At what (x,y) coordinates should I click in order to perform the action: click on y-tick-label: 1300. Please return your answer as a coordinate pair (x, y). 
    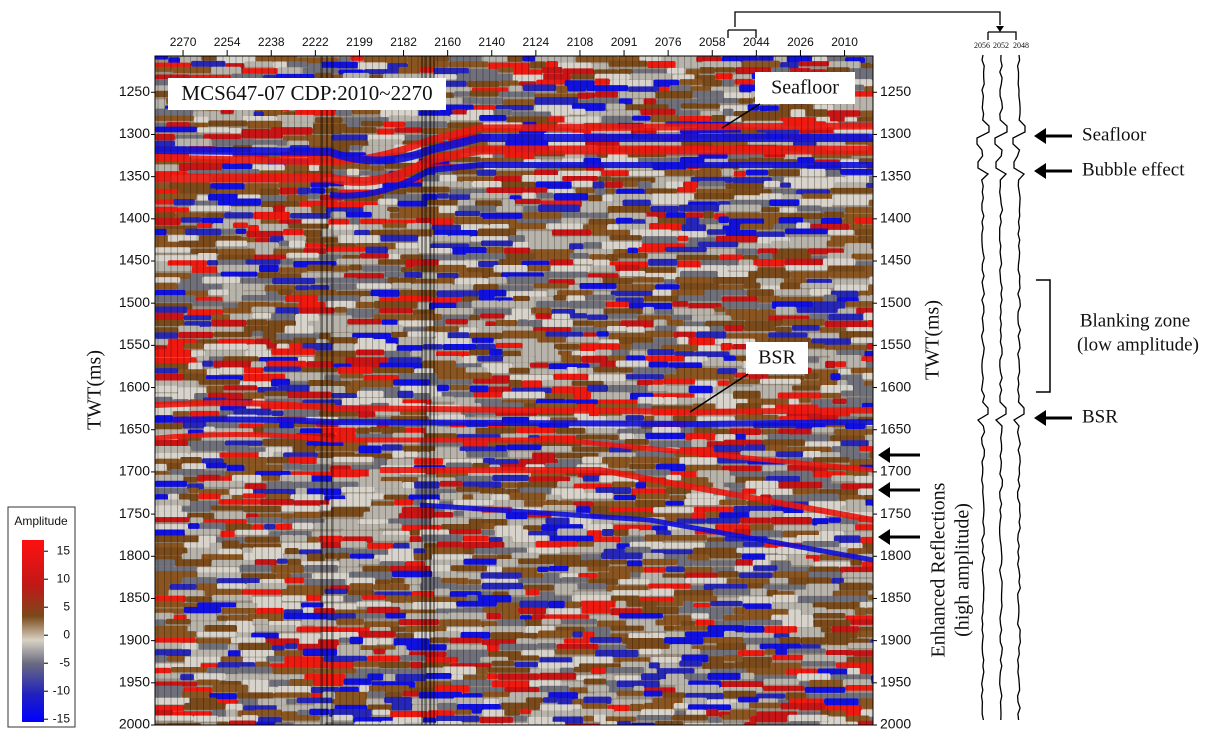
    Looking at the image, I should click on (134, 133).